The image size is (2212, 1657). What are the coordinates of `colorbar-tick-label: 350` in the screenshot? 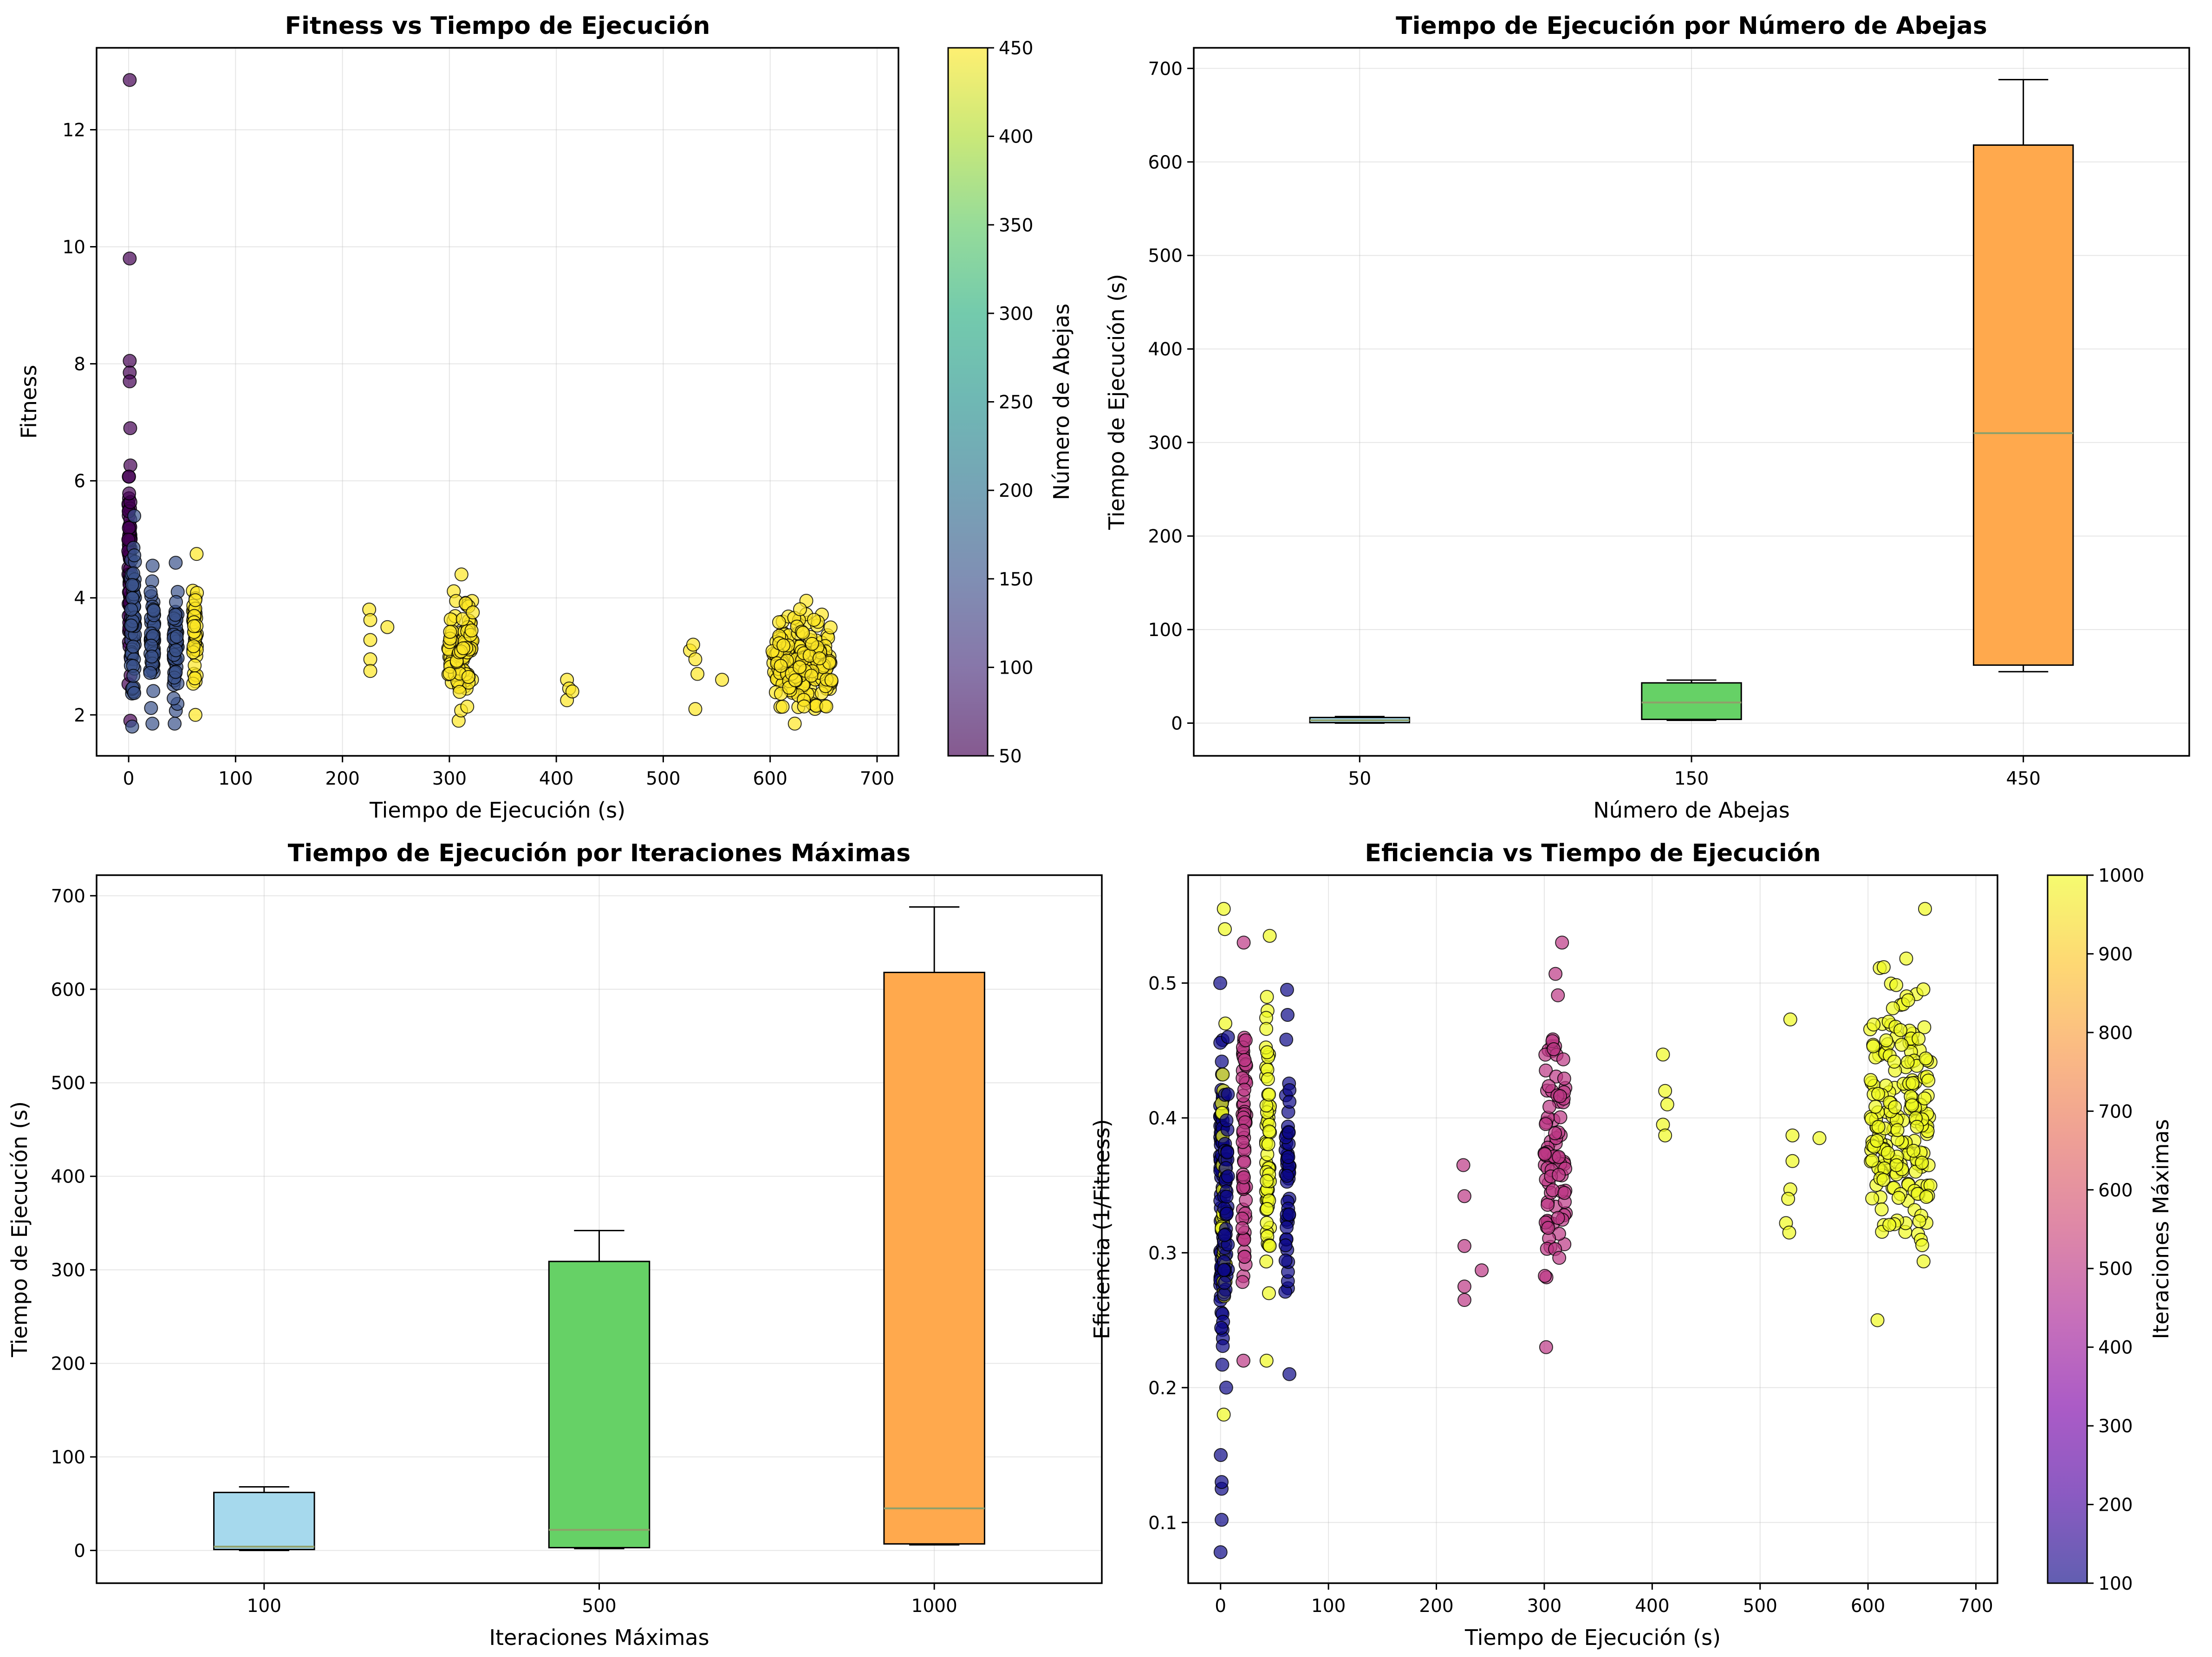 It's located at (1016, 225).